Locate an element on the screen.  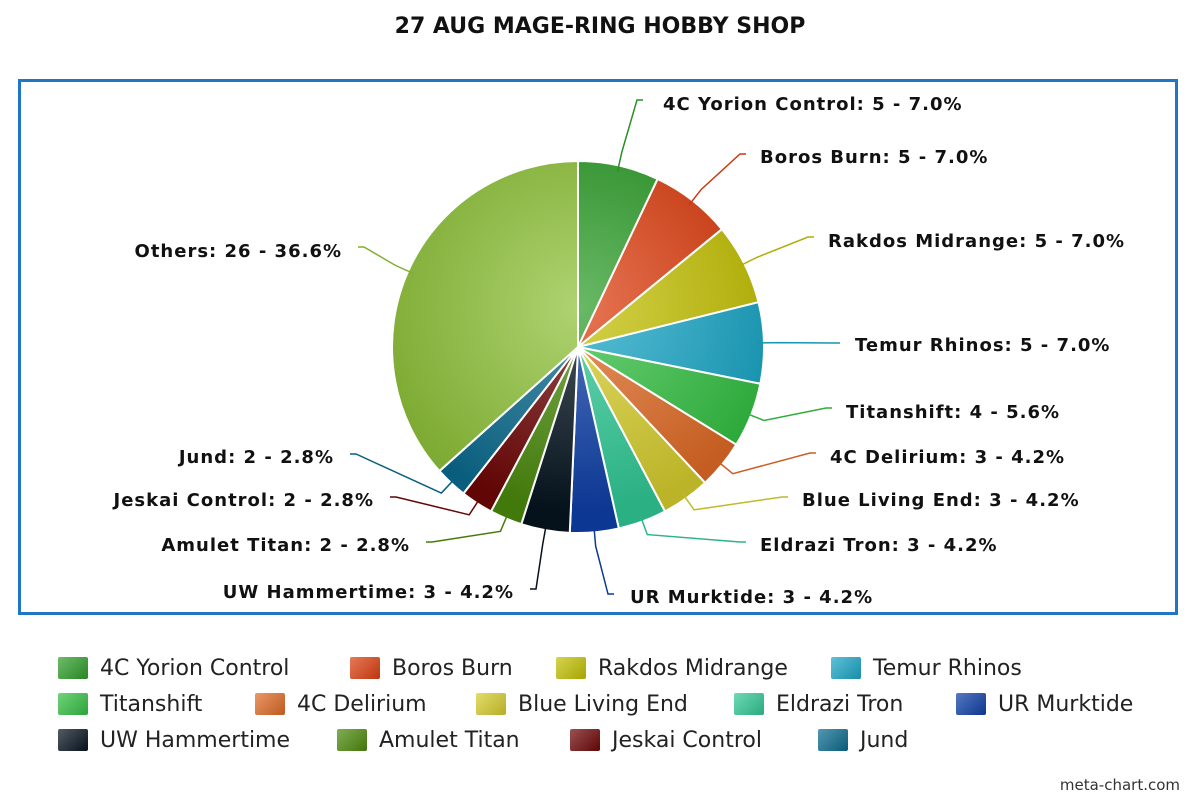
legend-label: UW Hammertime is located at coordinates (195, 740).